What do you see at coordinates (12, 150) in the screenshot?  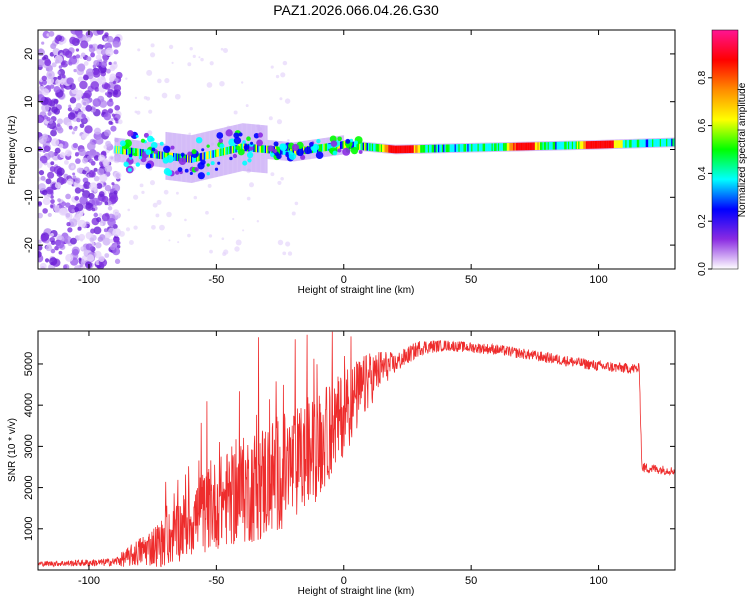 I see `spectrogram-y-label: Frequency (Hz)` at bounding box center [12, 150].